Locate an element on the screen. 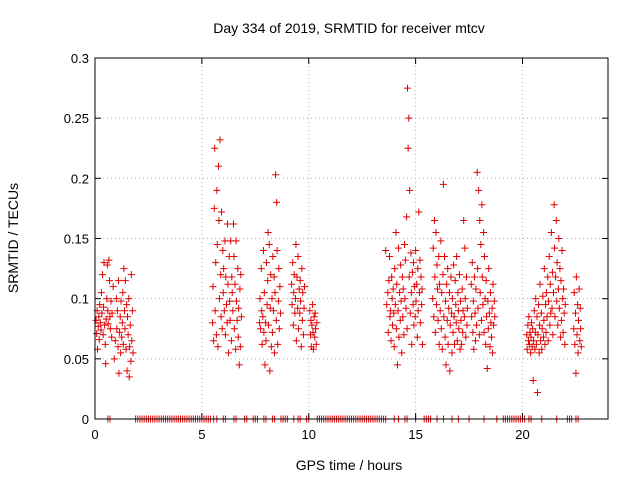 The height and width of the screenshot is (480, 640). x-tick-label: 20 is located at coordinates (522, 434).